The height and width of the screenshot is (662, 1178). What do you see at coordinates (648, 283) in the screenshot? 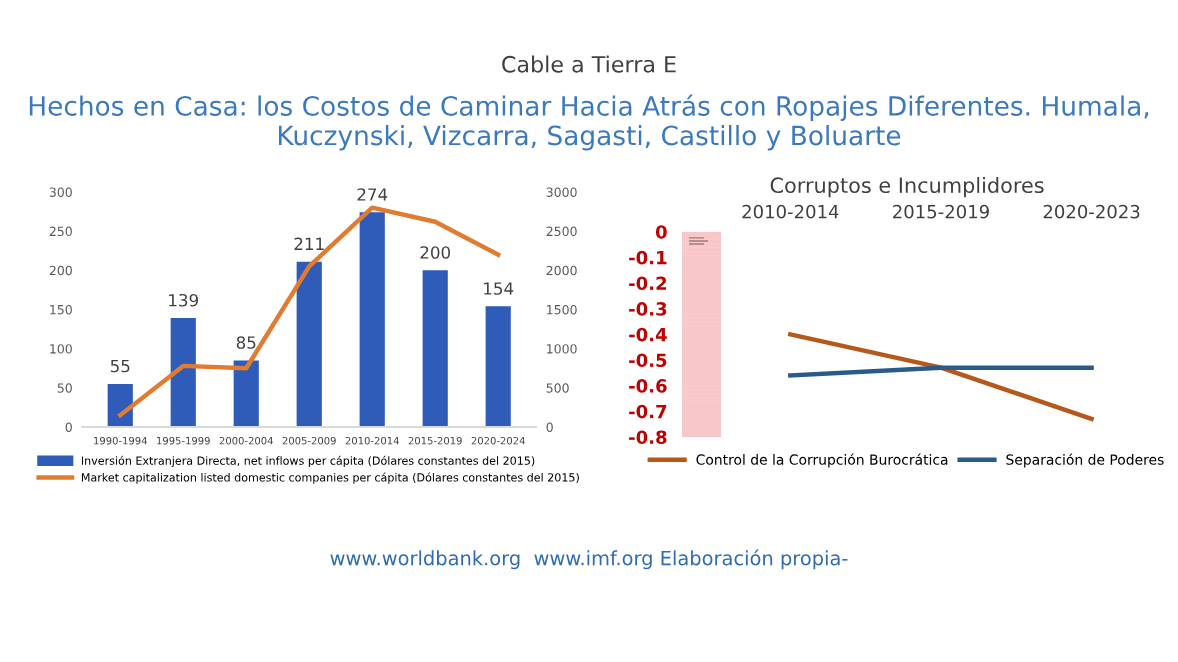
I see `y-tick-label: -0.2` at bounding box center [648, 283].